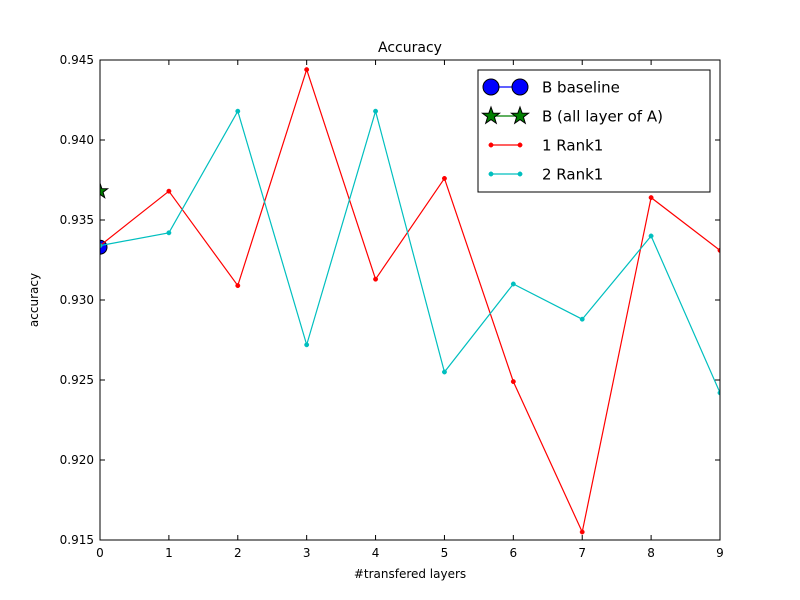 The image size is (800, 600). I want to click on y-tick-label: 0.930, so click(77, 300).